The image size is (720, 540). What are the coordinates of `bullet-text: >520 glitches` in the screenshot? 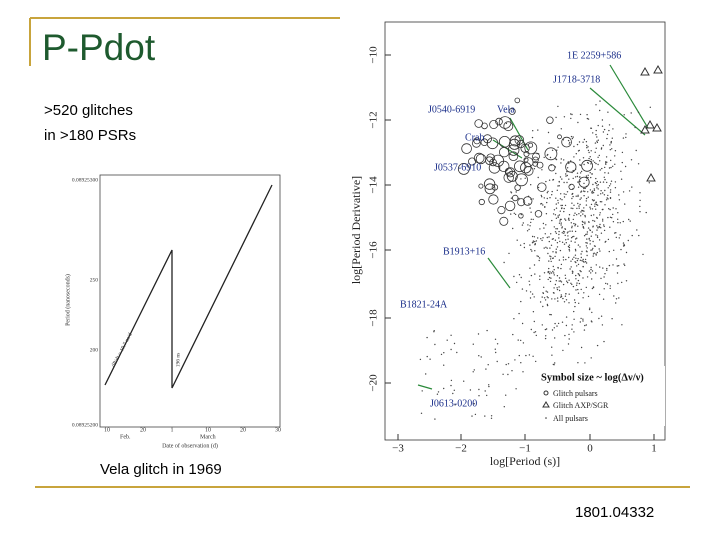 It's located at (88, 110).